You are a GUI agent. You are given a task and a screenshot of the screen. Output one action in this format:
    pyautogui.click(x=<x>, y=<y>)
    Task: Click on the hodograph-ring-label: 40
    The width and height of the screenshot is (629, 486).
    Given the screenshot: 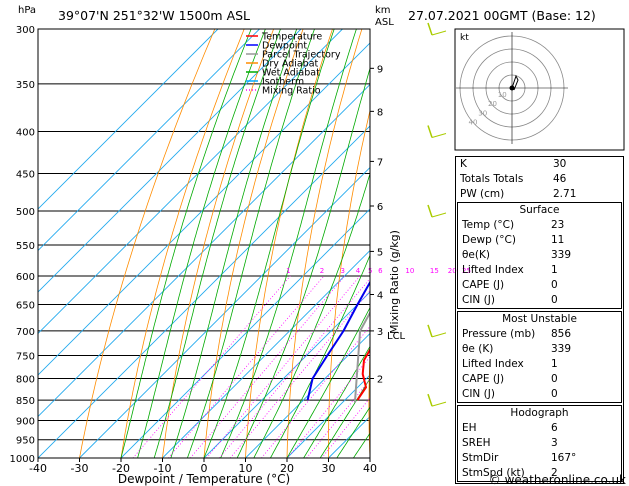 What is the action you would take?
    pyautogui.click(x=473, y=122)
    